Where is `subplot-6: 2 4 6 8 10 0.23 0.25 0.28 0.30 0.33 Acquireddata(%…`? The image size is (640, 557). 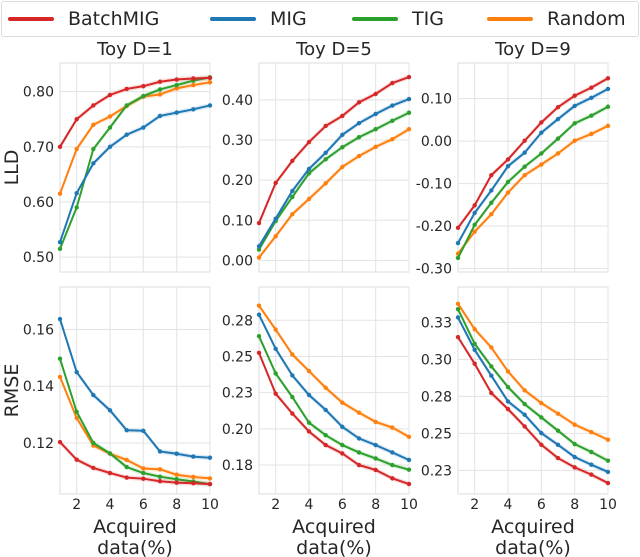
subplot-6: 2 4 6 8 10 0.23 0.25 0.28 0.30 0.33 Acquireddata(%… is located at coordinates (519, 421).